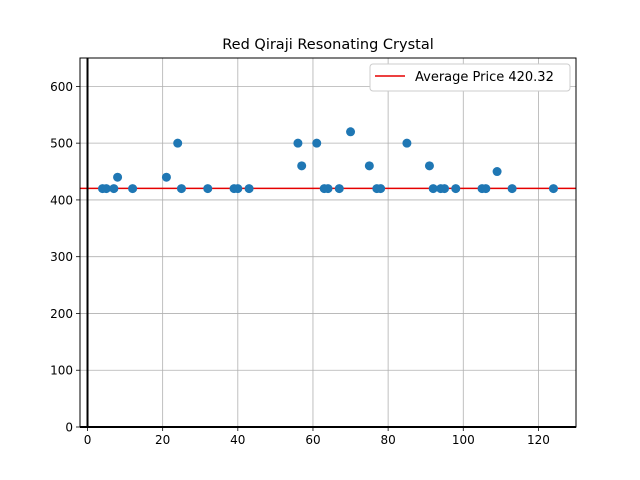 The height and width of the screenshot is (480, 640). I want to click on data-points, so click(328, 160).